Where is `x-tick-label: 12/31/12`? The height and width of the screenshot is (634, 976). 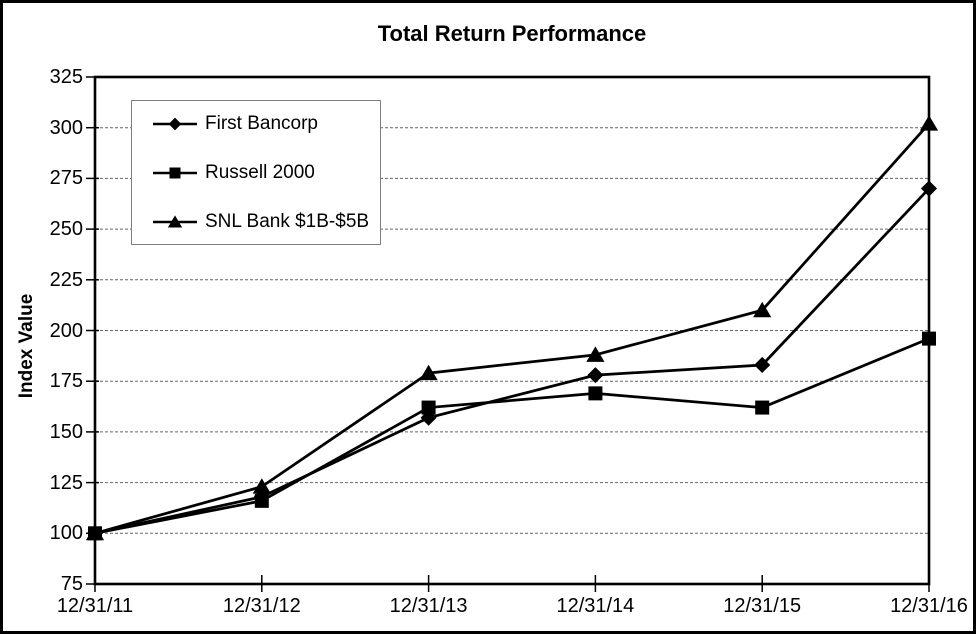 x-tick-label: 12/31/12 is located at coordinates (261, 606).